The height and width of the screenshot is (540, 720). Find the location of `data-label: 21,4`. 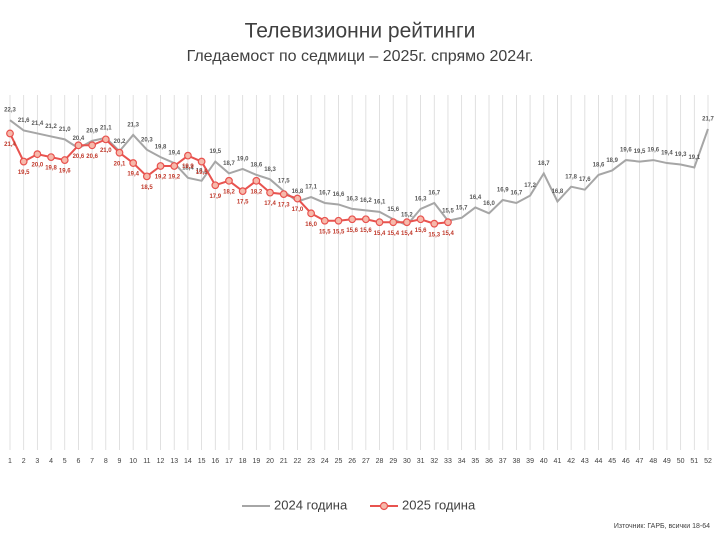

data-label: 21,4 is located at coordinates (38, 124).